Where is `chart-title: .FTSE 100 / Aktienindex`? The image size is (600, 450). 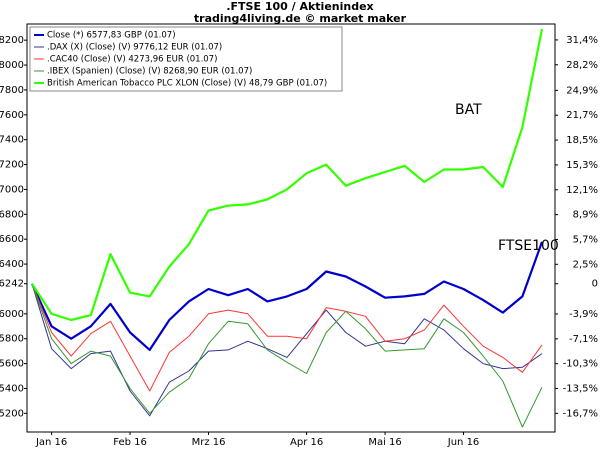 chart-title: .FTSE 100 / Aktienindex is located at coordinates (299, 6).